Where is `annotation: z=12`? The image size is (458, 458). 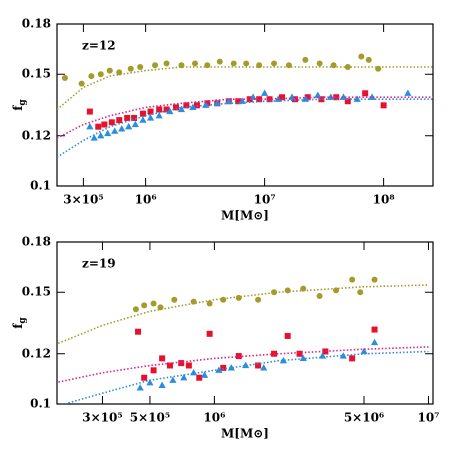
annotation: z=12 is located at coordinates (99, 46).